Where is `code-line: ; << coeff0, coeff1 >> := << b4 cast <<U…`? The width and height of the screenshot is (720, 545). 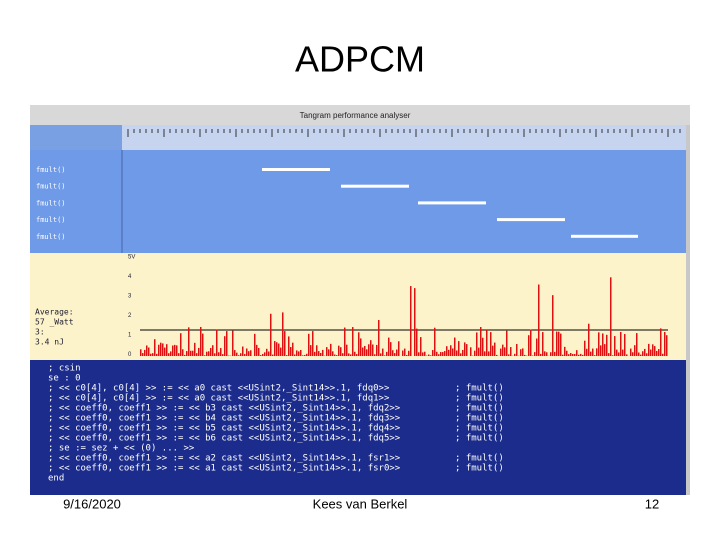 code-line: ; << coeff0, coeff1 >> := << b4 cast <<U… is located at coordinates (224, 419).